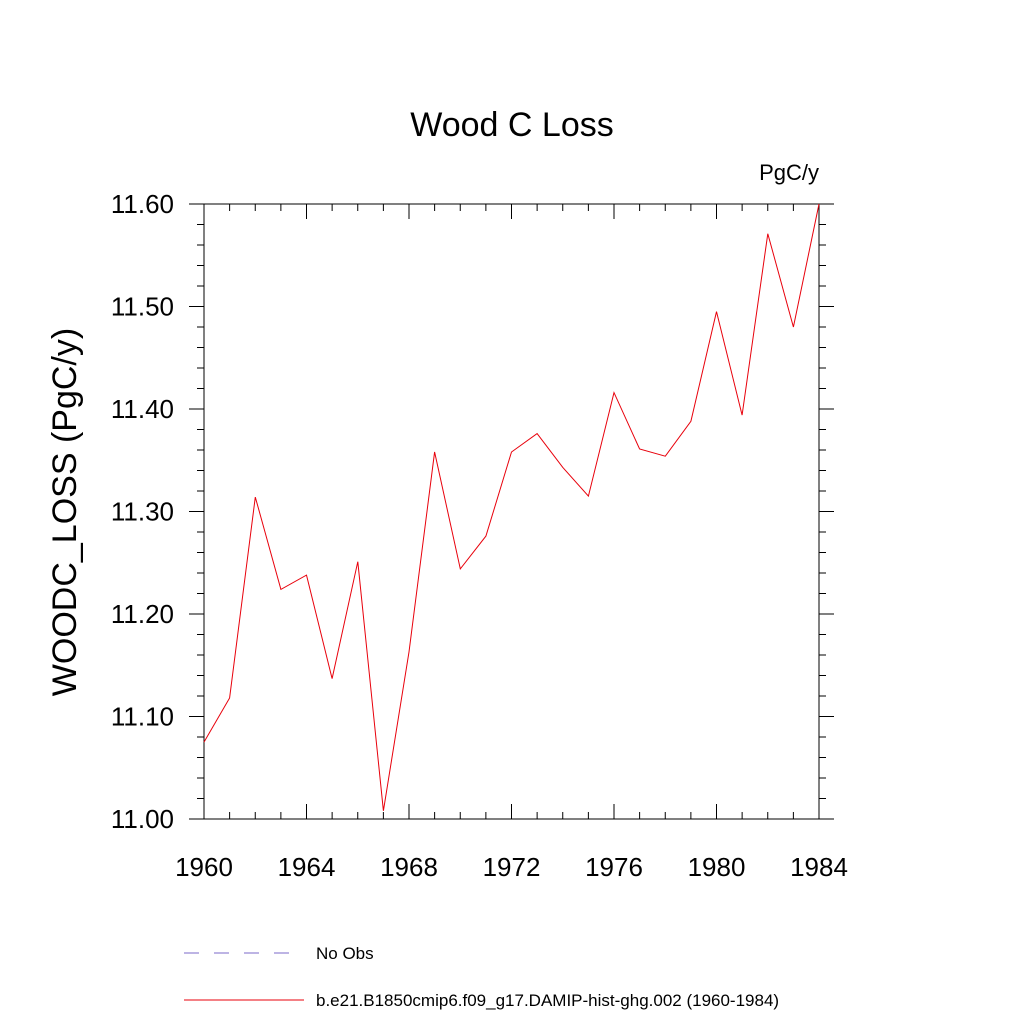 The width and height of the screenshot is (1024, 1024). I want to click on legend-label-no-obs: No Obs, so click(345, 953).